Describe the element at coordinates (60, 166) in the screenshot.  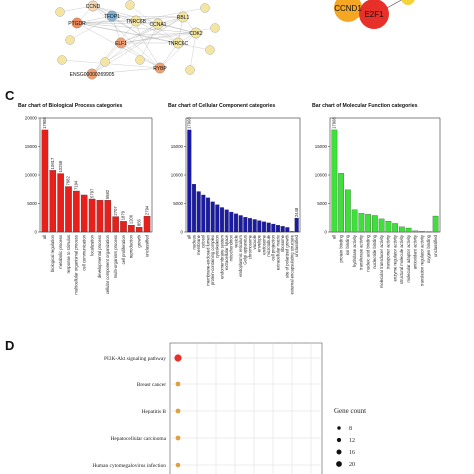
I see `bar-value-label: 10258` at that location.